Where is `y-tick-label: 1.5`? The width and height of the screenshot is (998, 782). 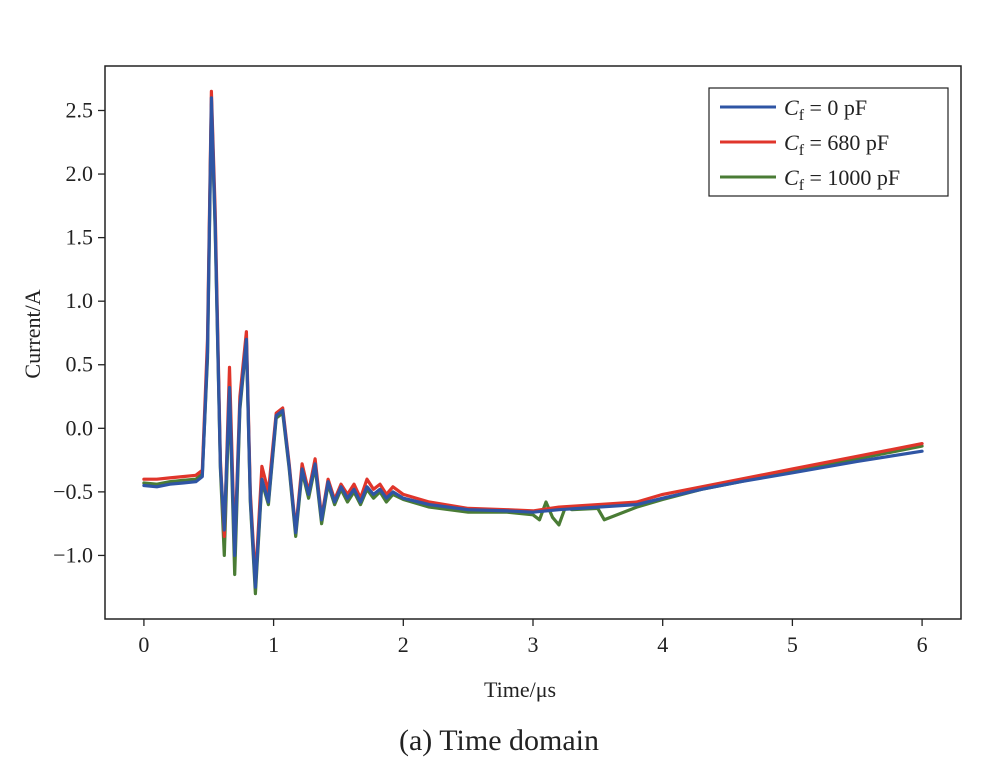 y-tick-label: 1.5 is located at coordinates (80, 237).